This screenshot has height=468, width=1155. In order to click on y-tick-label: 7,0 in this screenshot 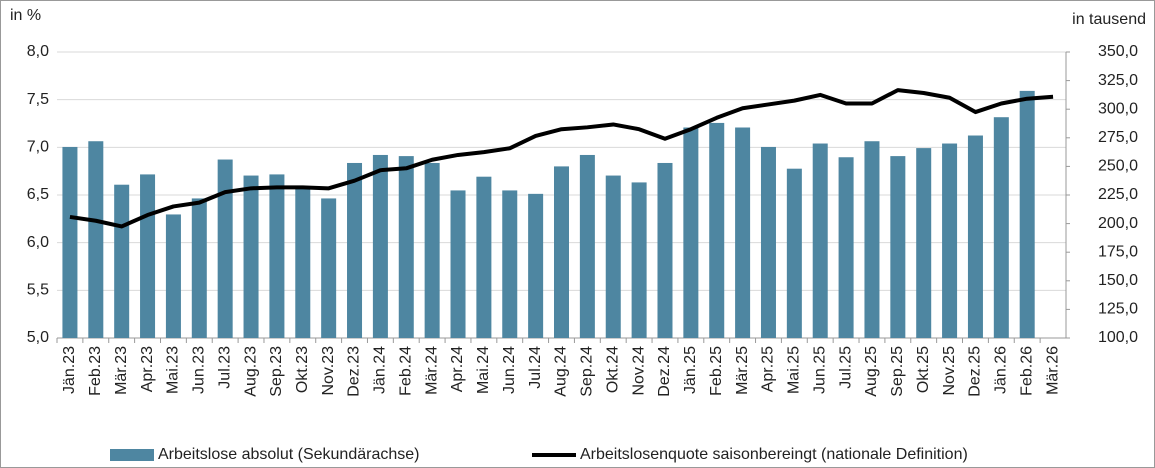, I will do `click(38, 147)`.